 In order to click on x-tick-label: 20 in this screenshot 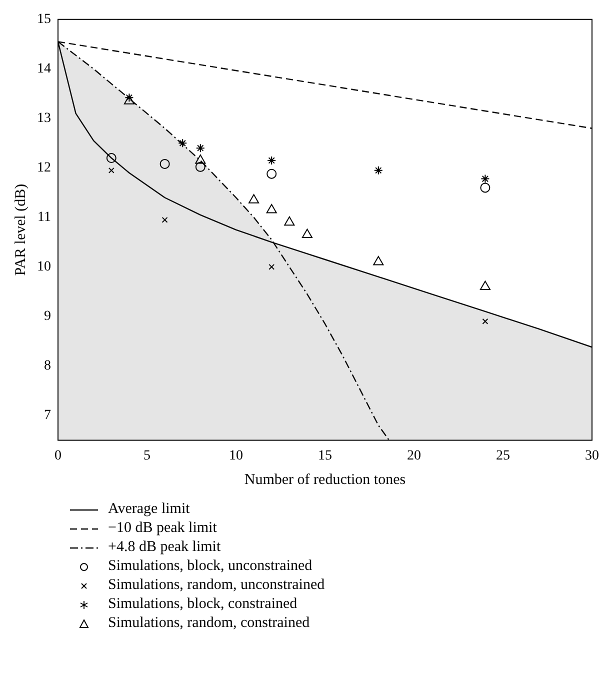, I will do `click(414, 456)`.